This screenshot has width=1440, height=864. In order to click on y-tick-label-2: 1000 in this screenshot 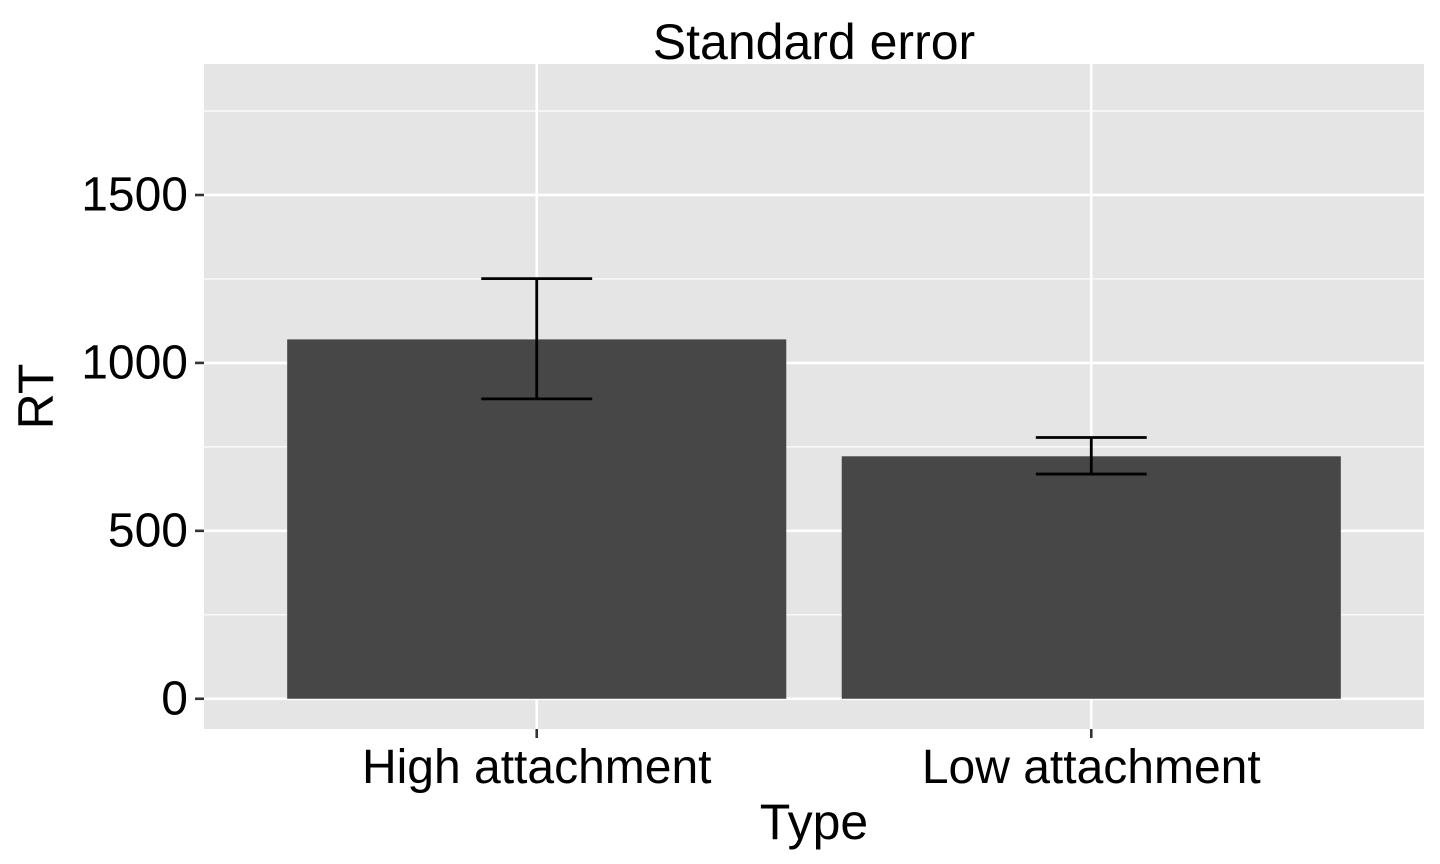, I will do `click(134, 362)`.